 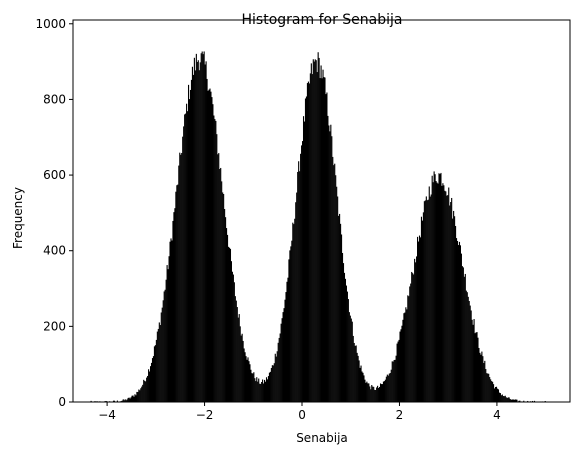 What do you see at coordinates (62, 402) in the screenshot?
I see `y-tick-label: 0` at bounding box center [62, 402].